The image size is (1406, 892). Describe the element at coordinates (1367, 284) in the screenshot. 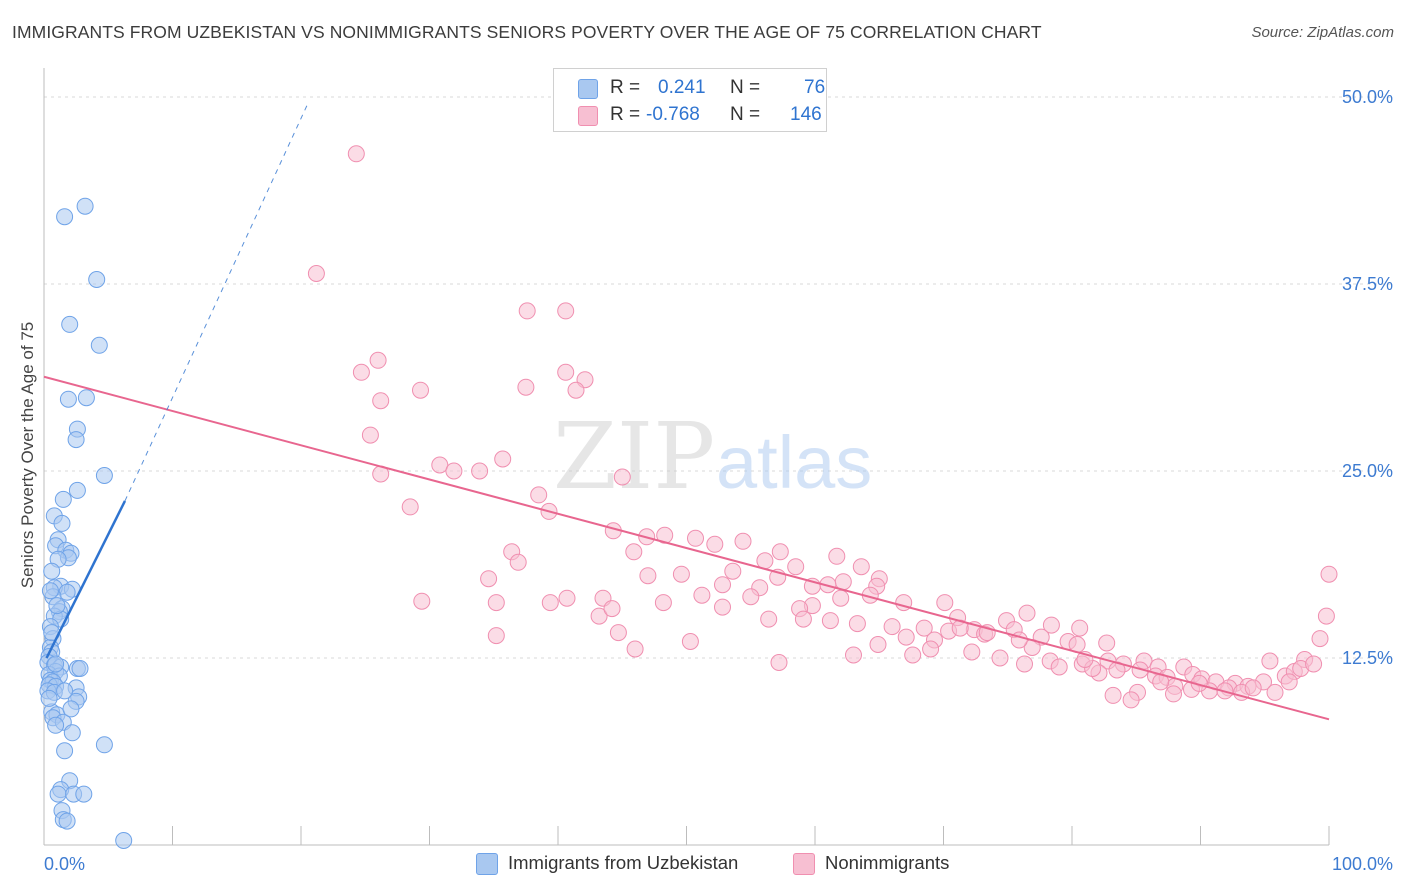

I see `y-tick-label: 37.5%` at that location.